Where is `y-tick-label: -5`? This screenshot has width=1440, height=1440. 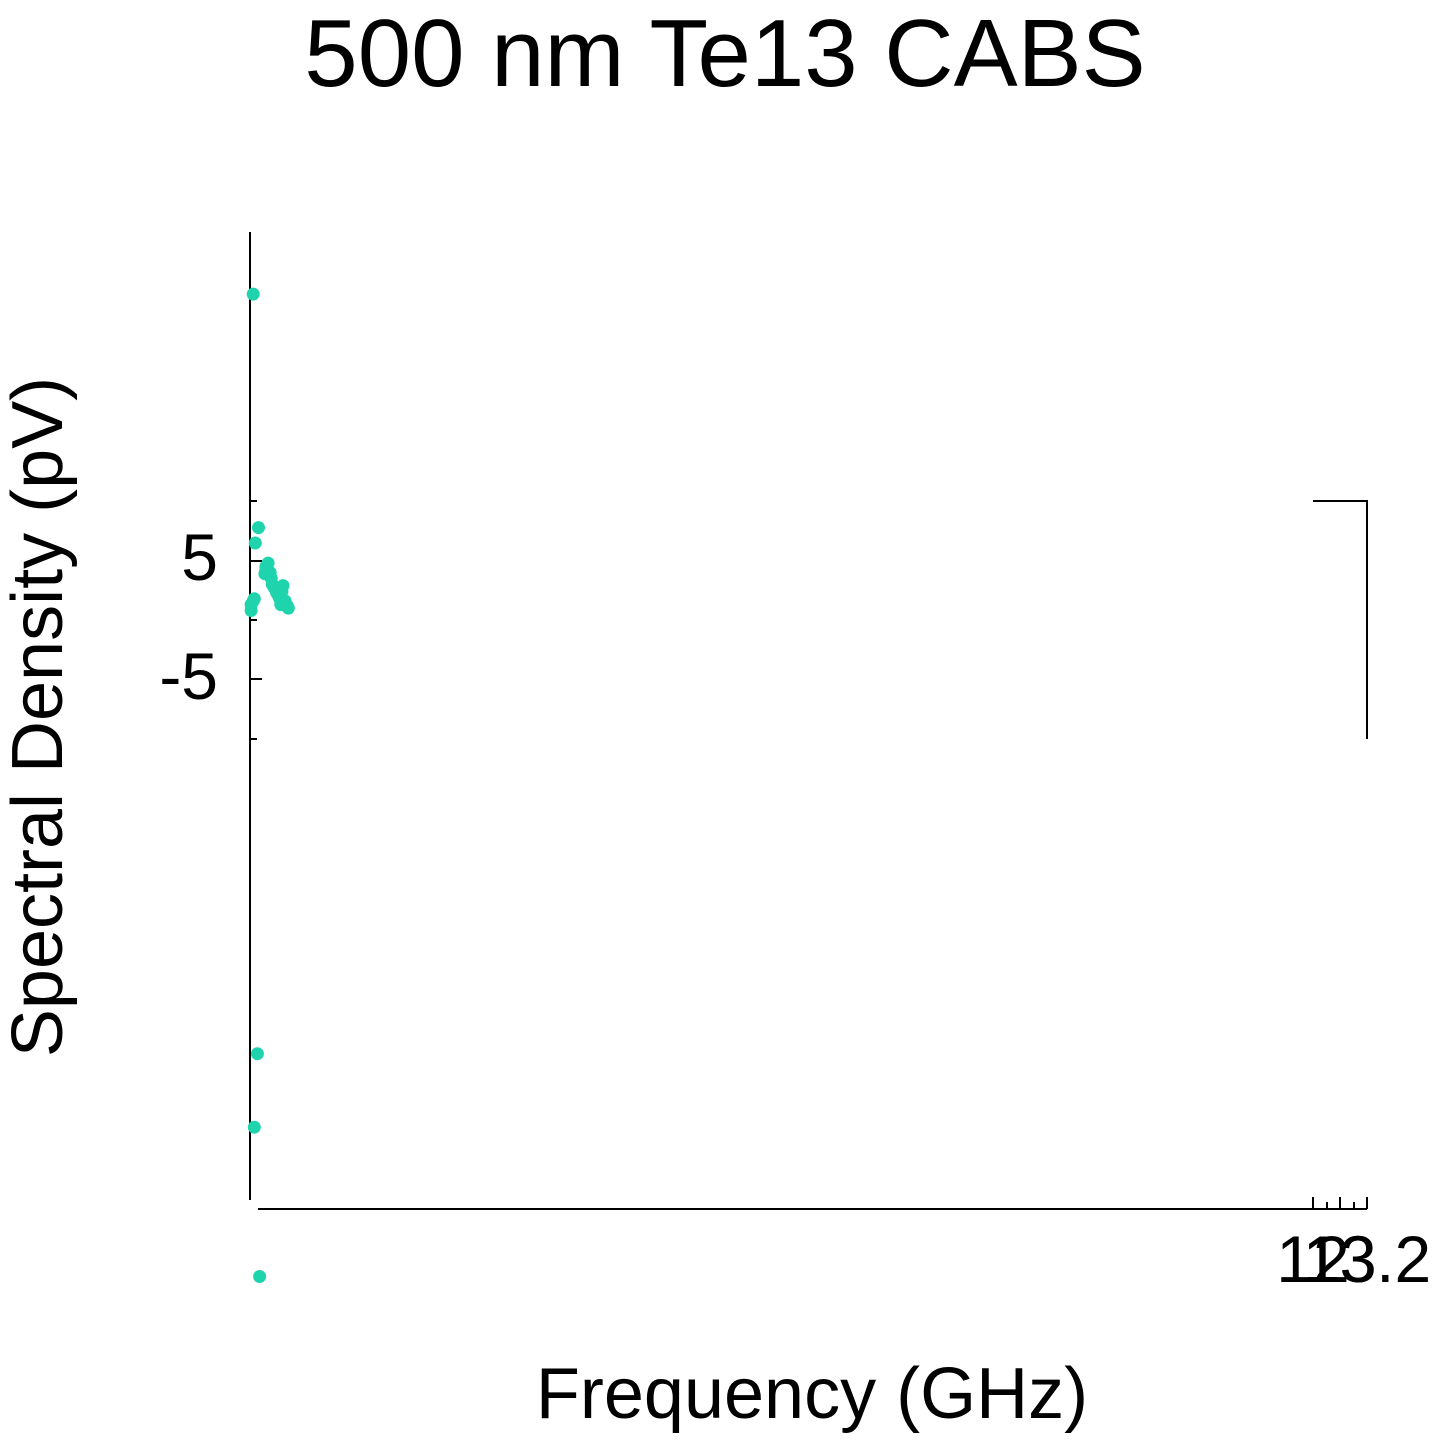 y-tick-label: -5 is located at coordinates (188, 676).